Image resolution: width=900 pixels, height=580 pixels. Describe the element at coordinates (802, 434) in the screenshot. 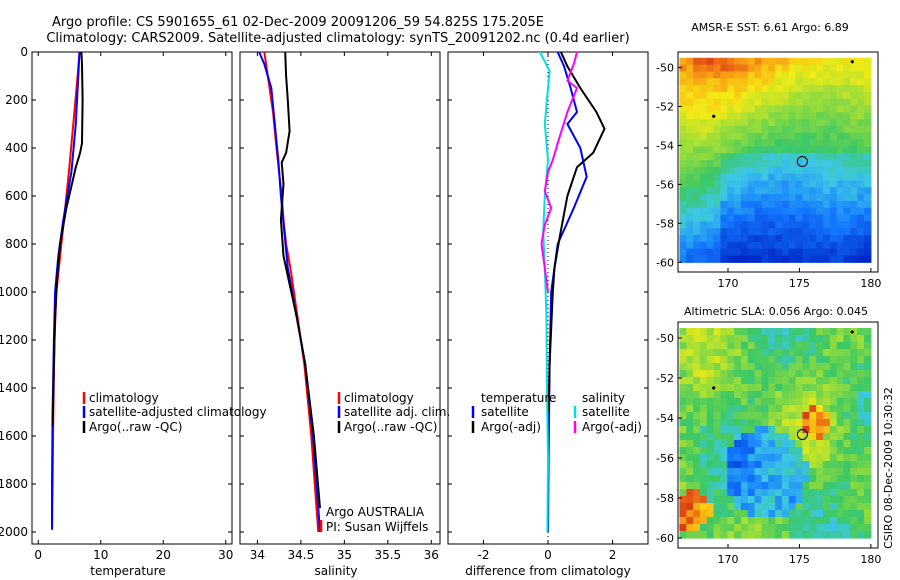

I see `argo-position-marker` at that location.